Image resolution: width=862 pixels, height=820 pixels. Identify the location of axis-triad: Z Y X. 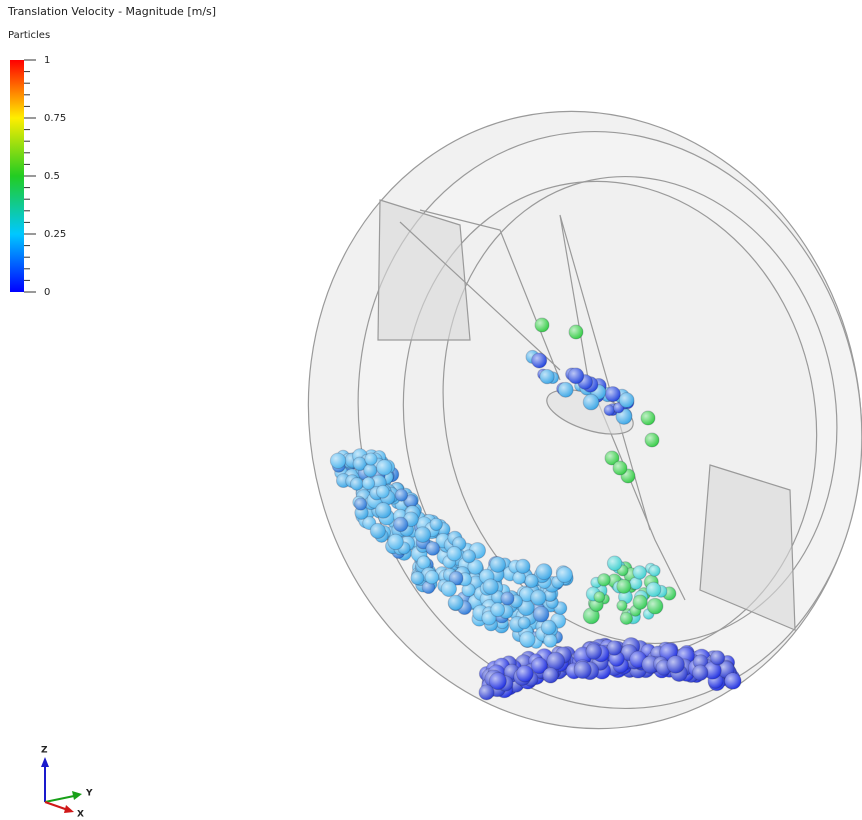
(67, 783).